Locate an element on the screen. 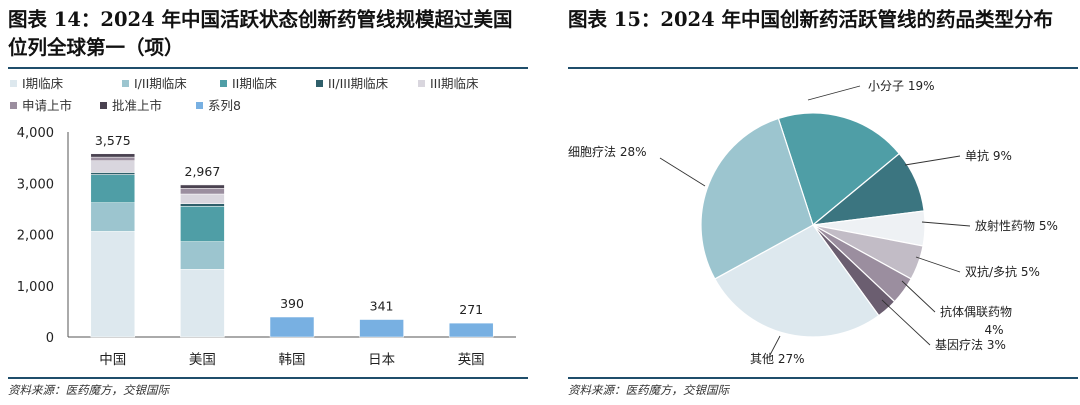  x-tick-label: 日本 is located at coordinates (381, 360).